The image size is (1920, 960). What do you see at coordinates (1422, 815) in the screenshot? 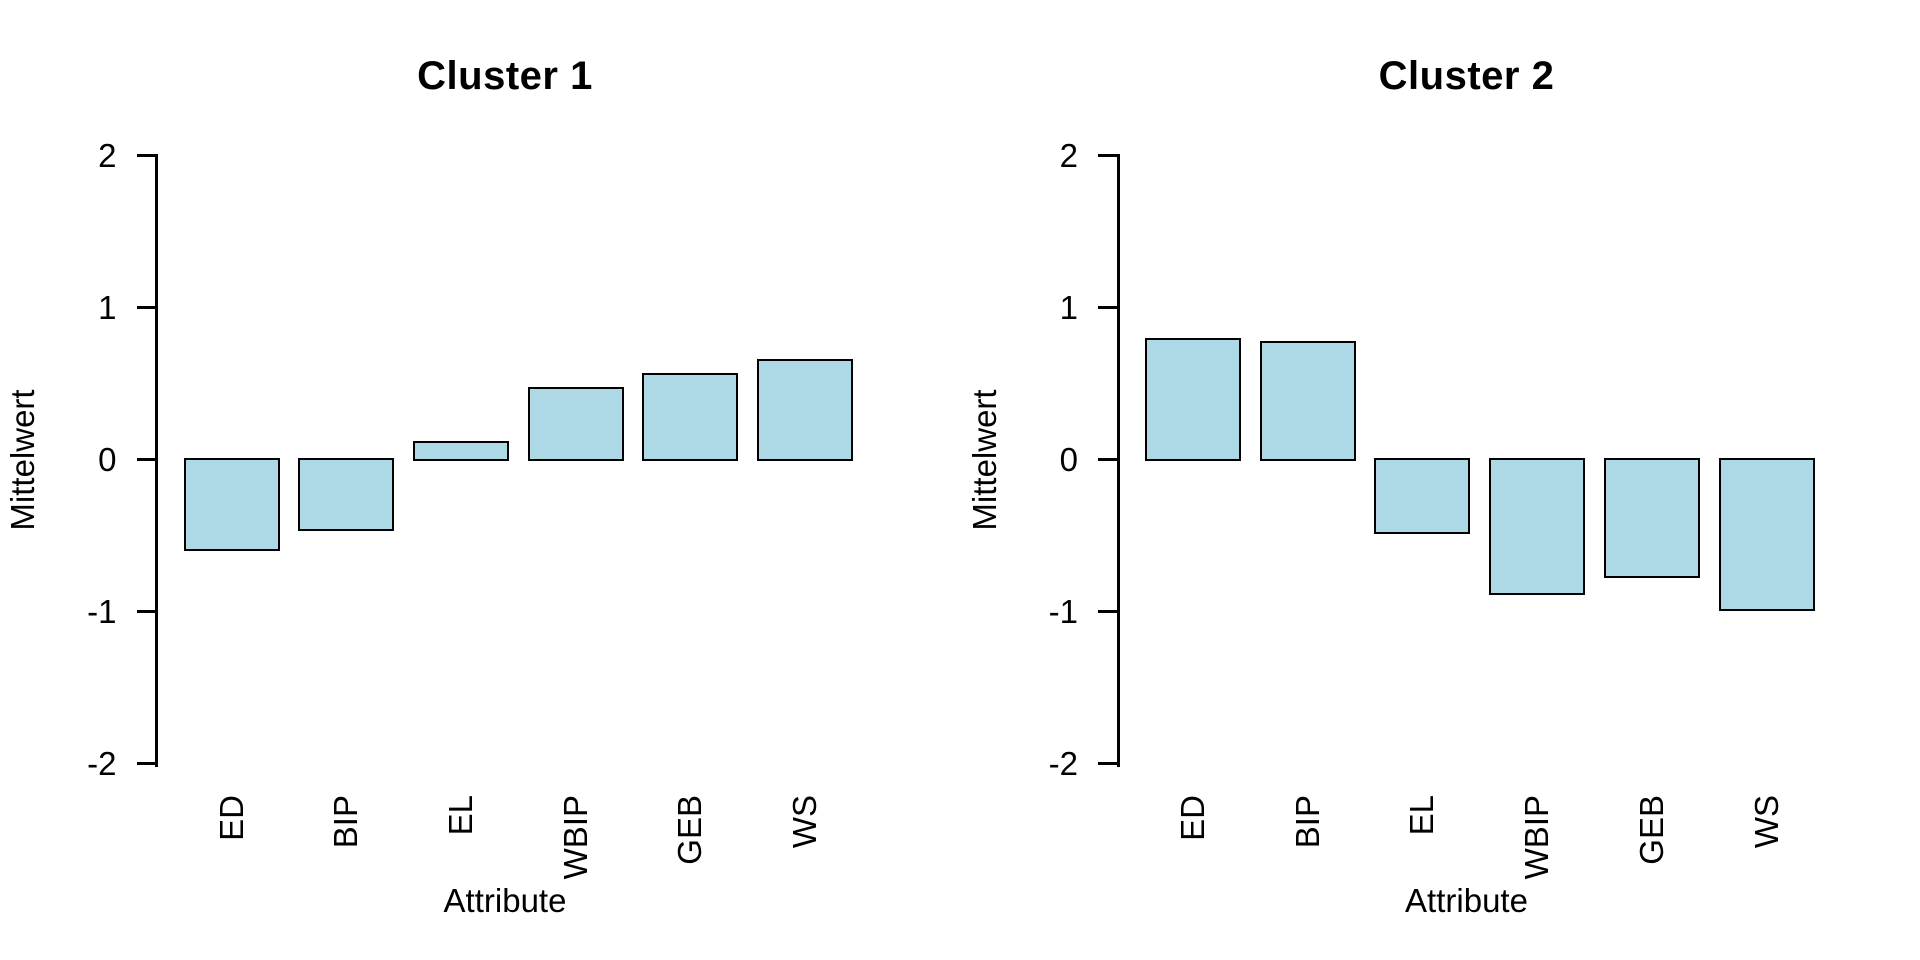
I see `x-tick-label-text: EL` at bounding box center [1422, 815].